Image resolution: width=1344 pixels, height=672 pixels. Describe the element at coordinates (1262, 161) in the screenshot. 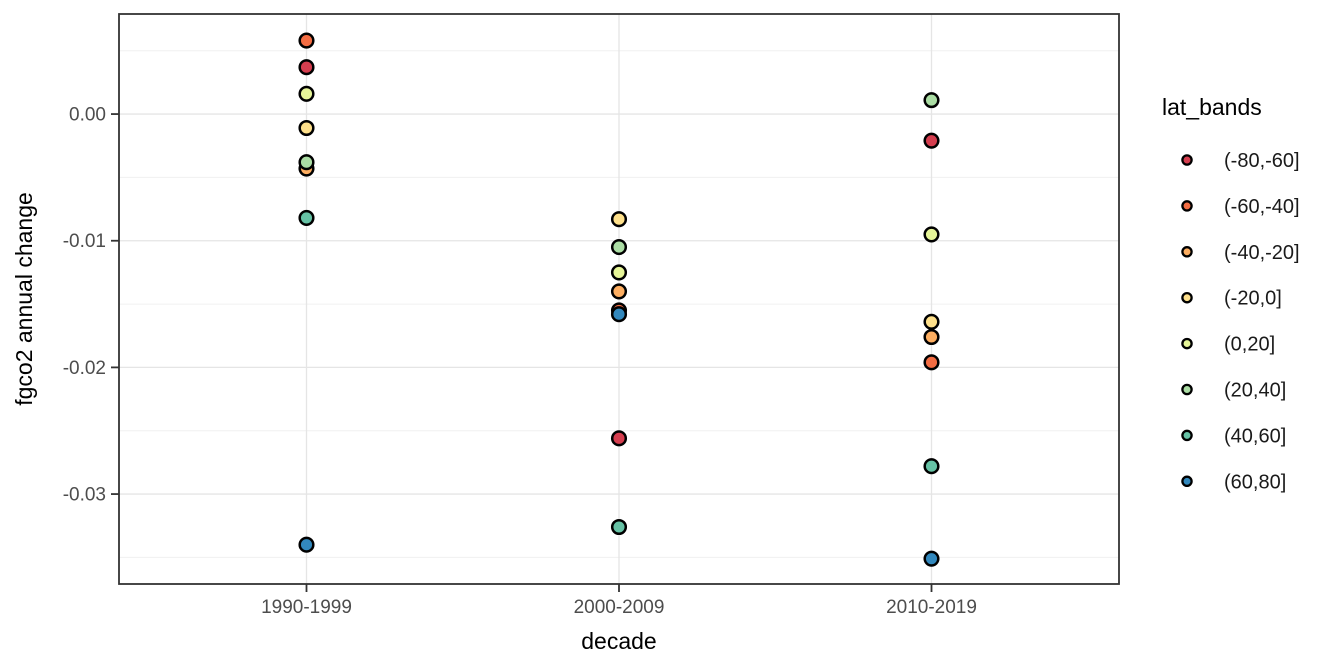

I see `legend-label: (-80,-60]` at that location.